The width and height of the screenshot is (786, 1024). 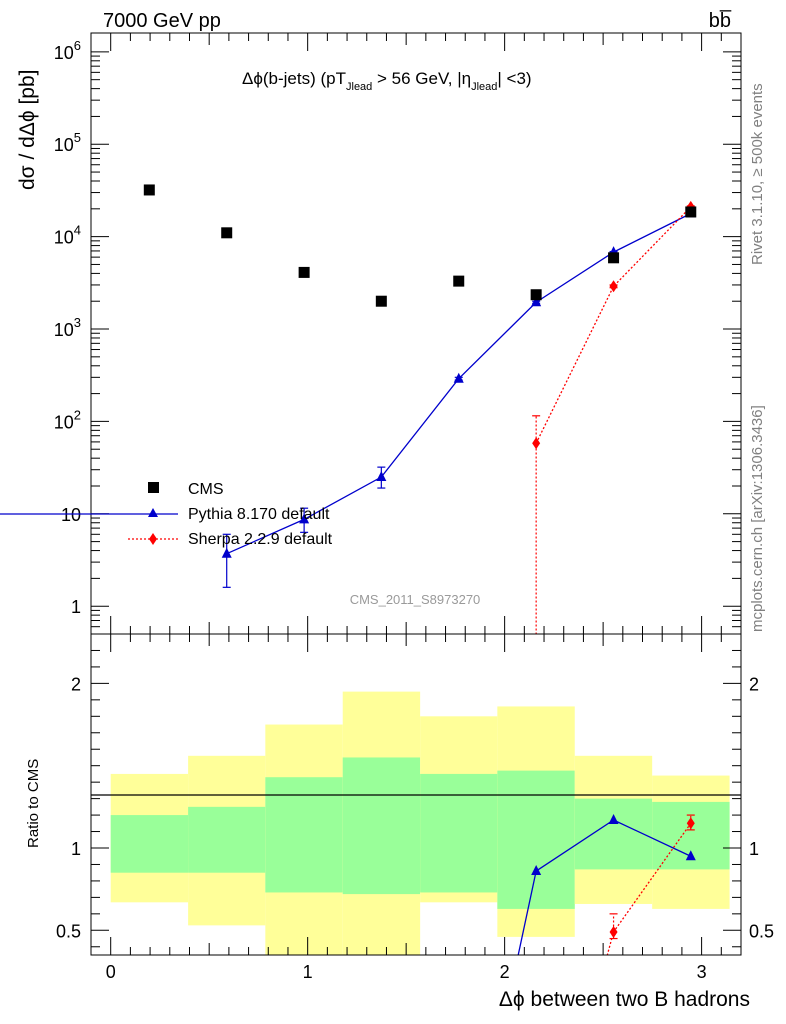 I want to click on legend-label-pythia: Pythia 8.170 default, so click(x=259, y=514).